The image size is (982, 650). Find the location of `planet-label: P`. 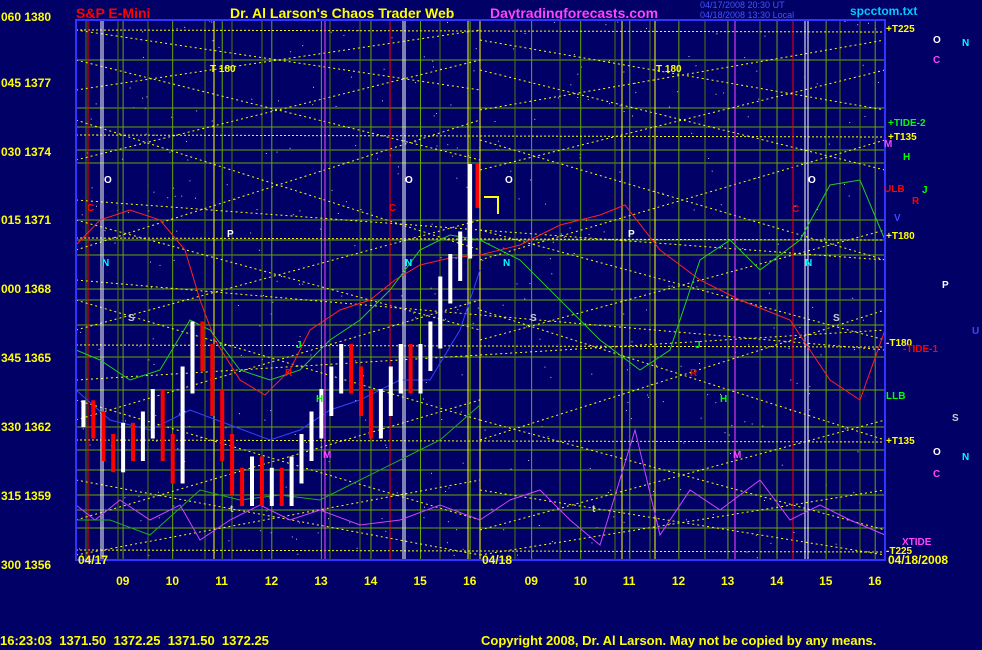

planet-label: P is located at coordinates (945, 285).